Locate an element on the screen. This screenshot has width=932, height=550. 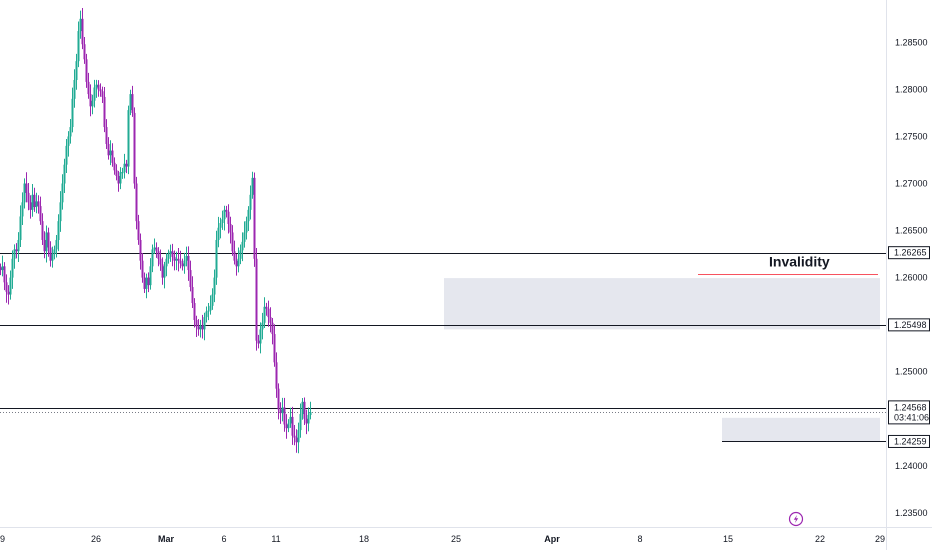
lightning-icon is located at coordinates (796, 519).